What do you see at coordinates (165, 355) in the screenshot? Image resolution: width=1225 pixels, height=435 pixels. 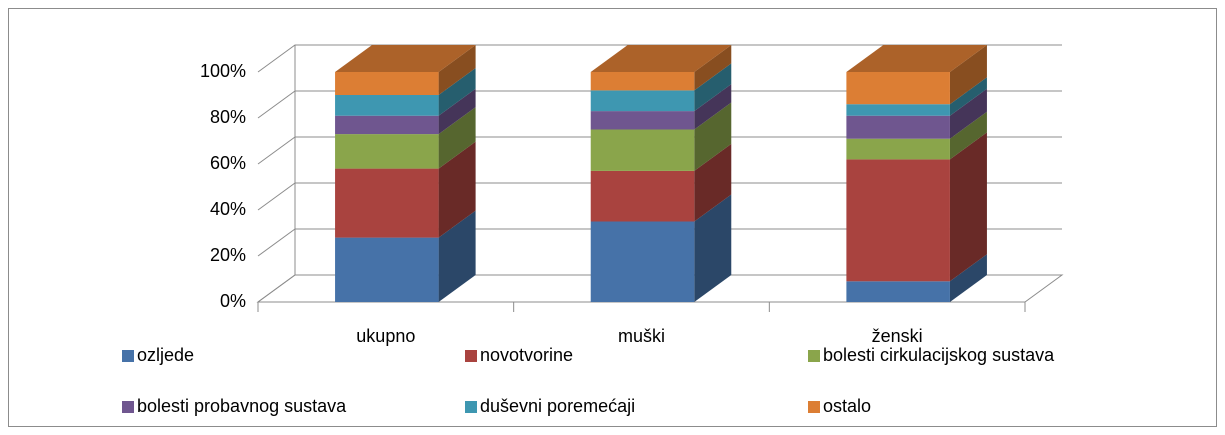 I see `legend-label: ozljede` at bounding box center [165, 355].